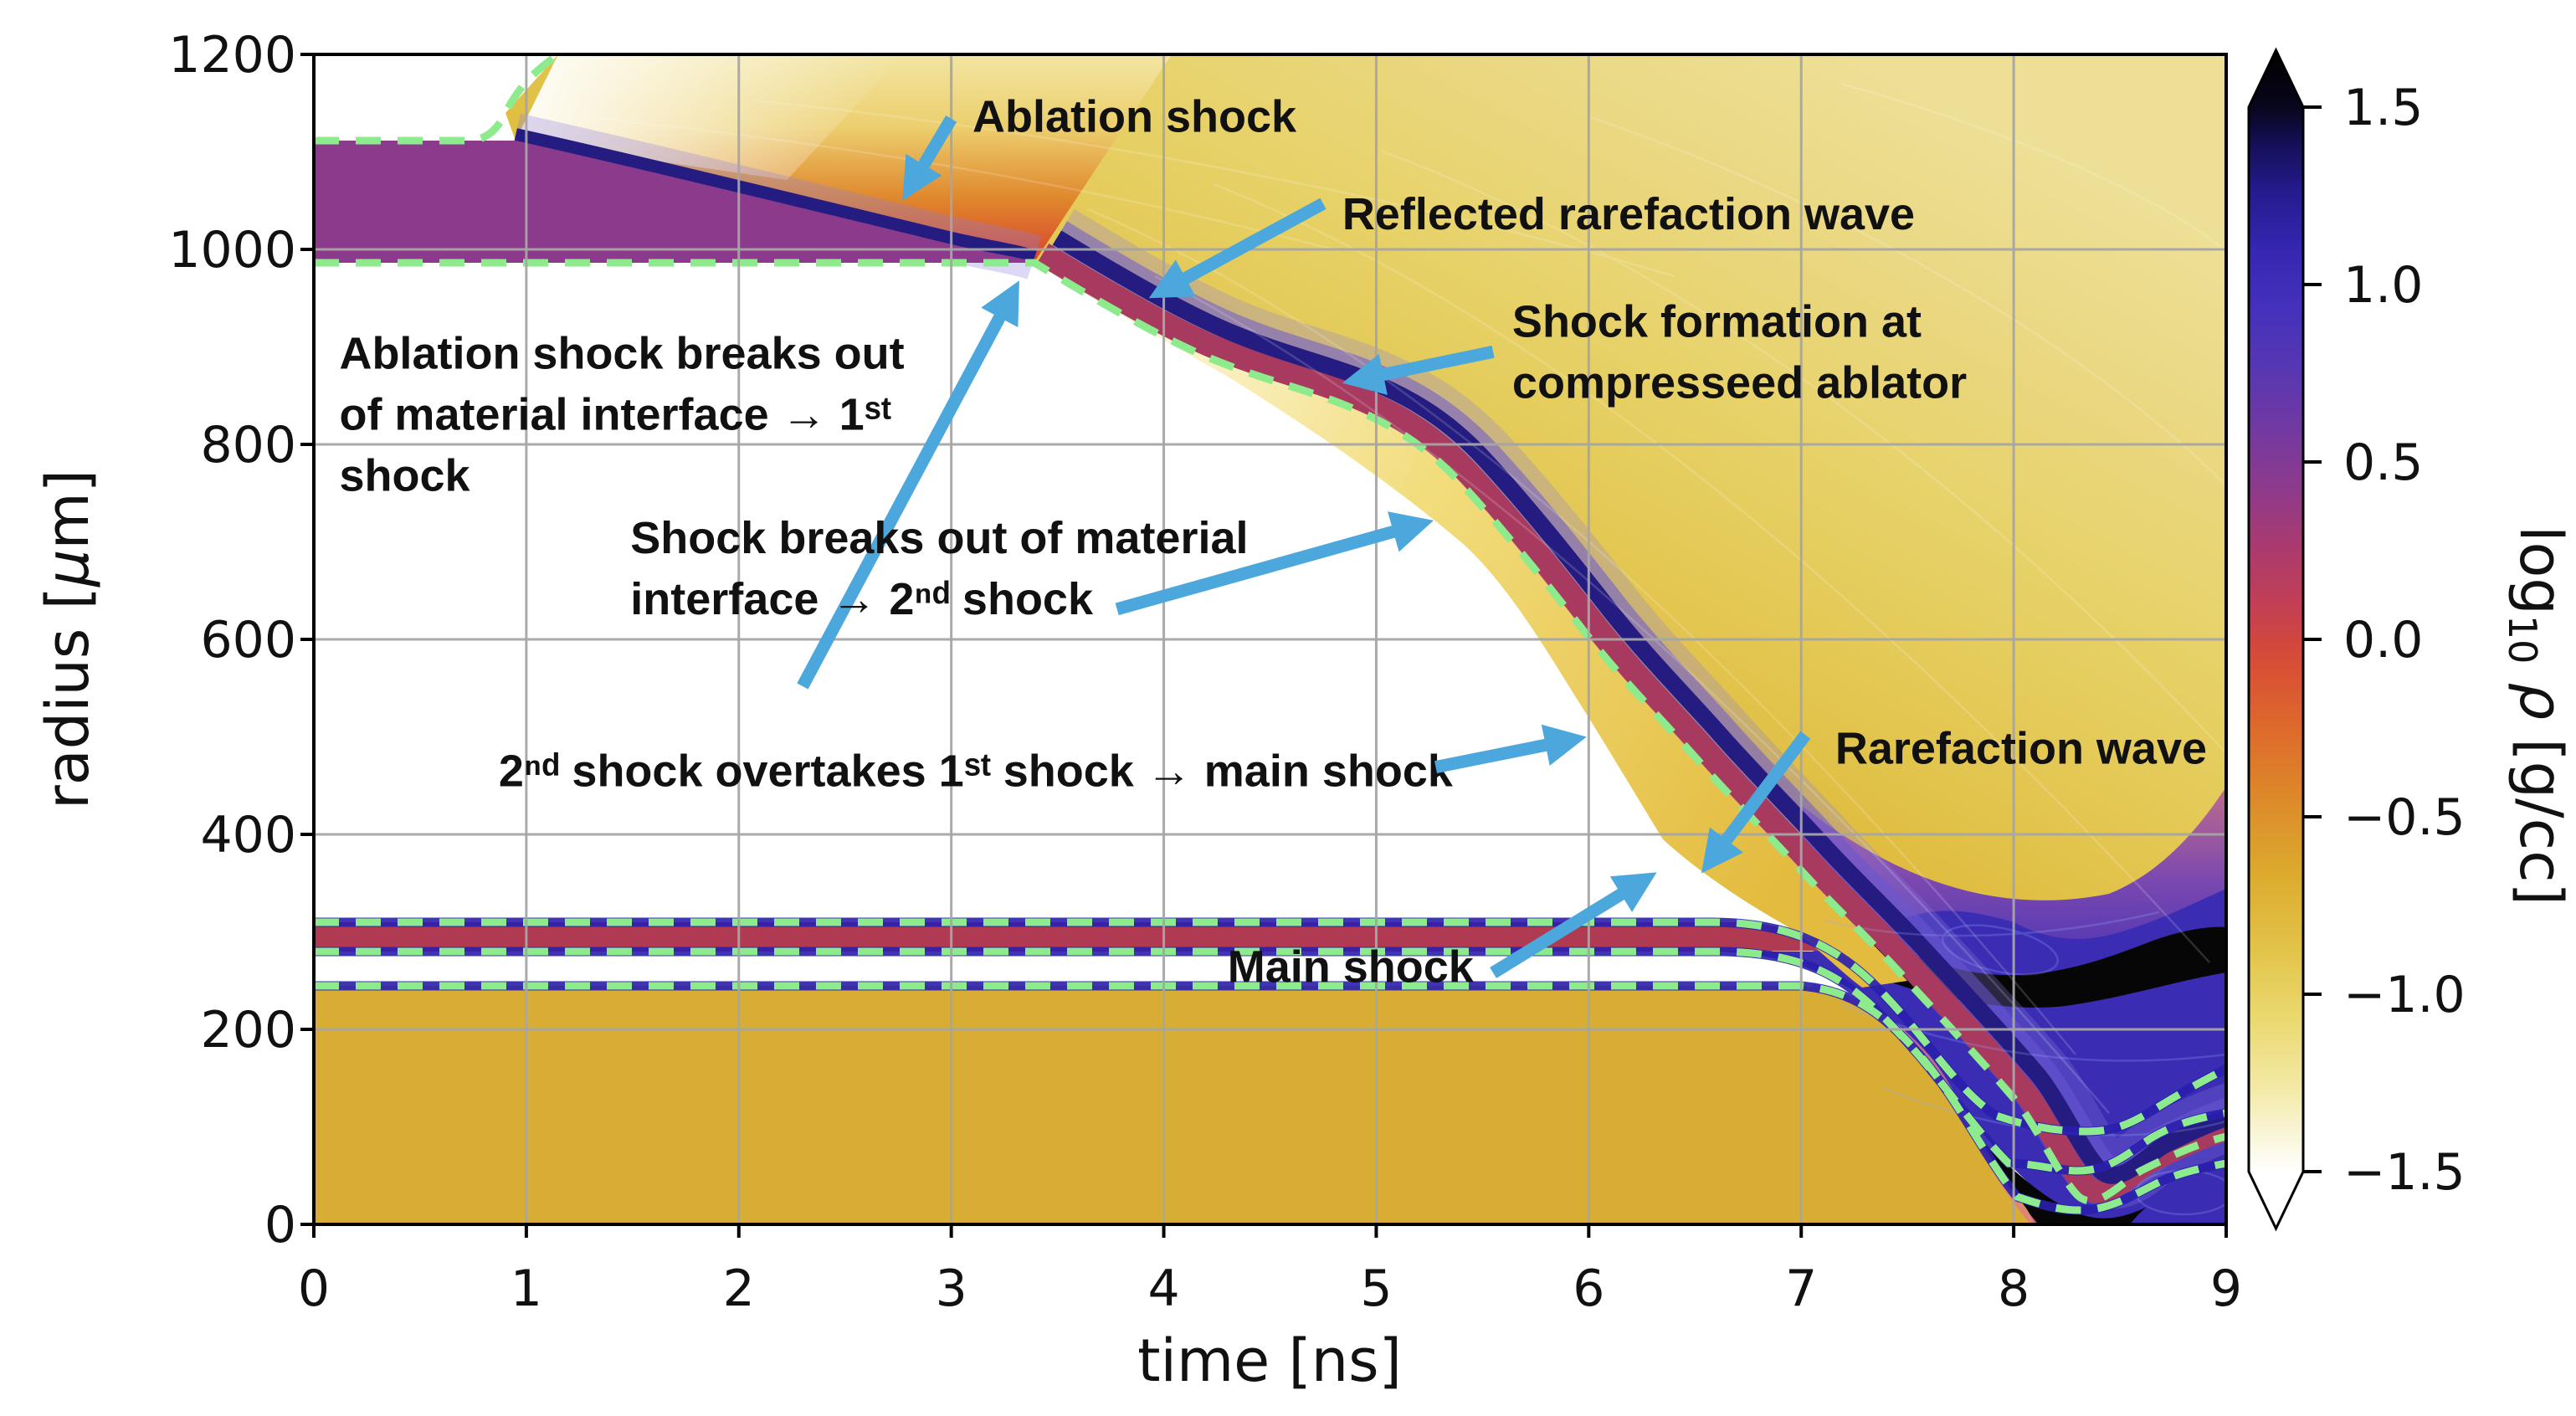 Image resolution: width=2576 pixels, height=1416 pixels. What do you see at coordinates (248, 640) in the screenshot?
I see `y-tick-label: 600` at bounding box center [248, 640].